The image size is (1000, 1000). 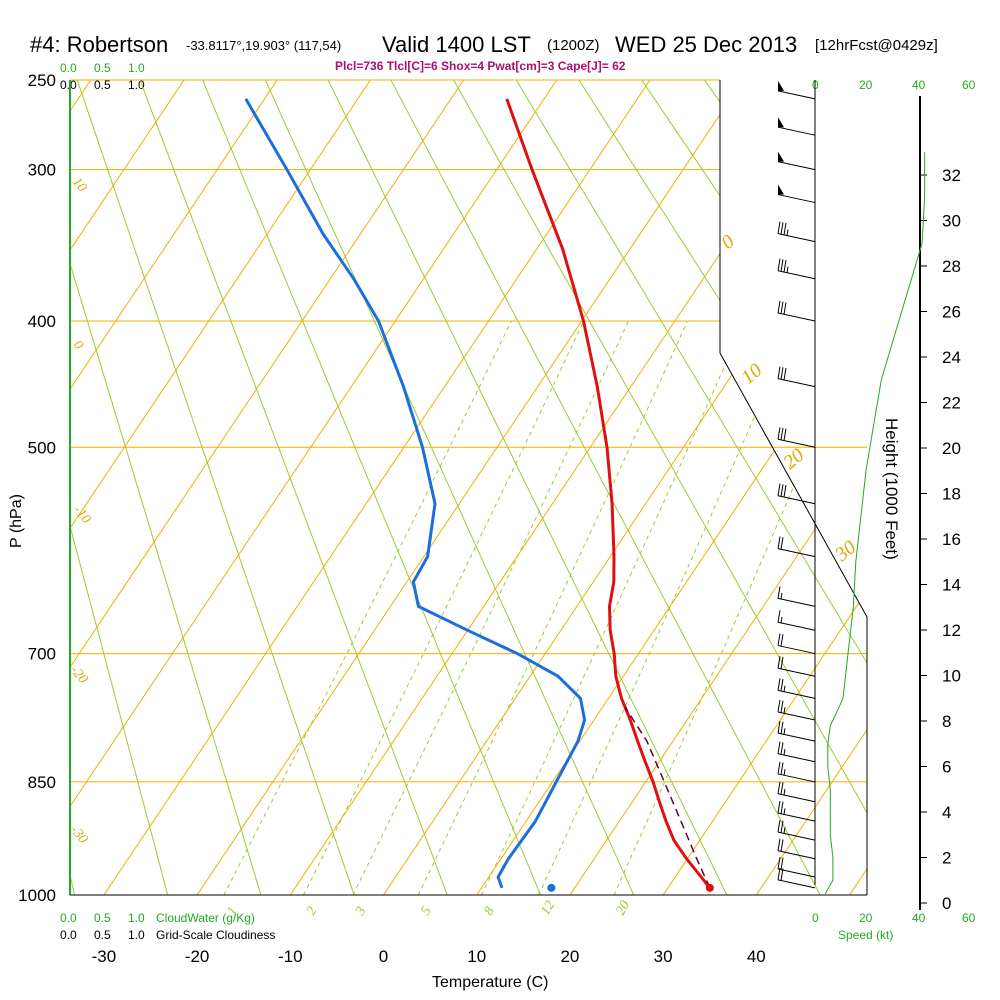 I want to click on height-tick-label: 26, so click(x=951, y=312).